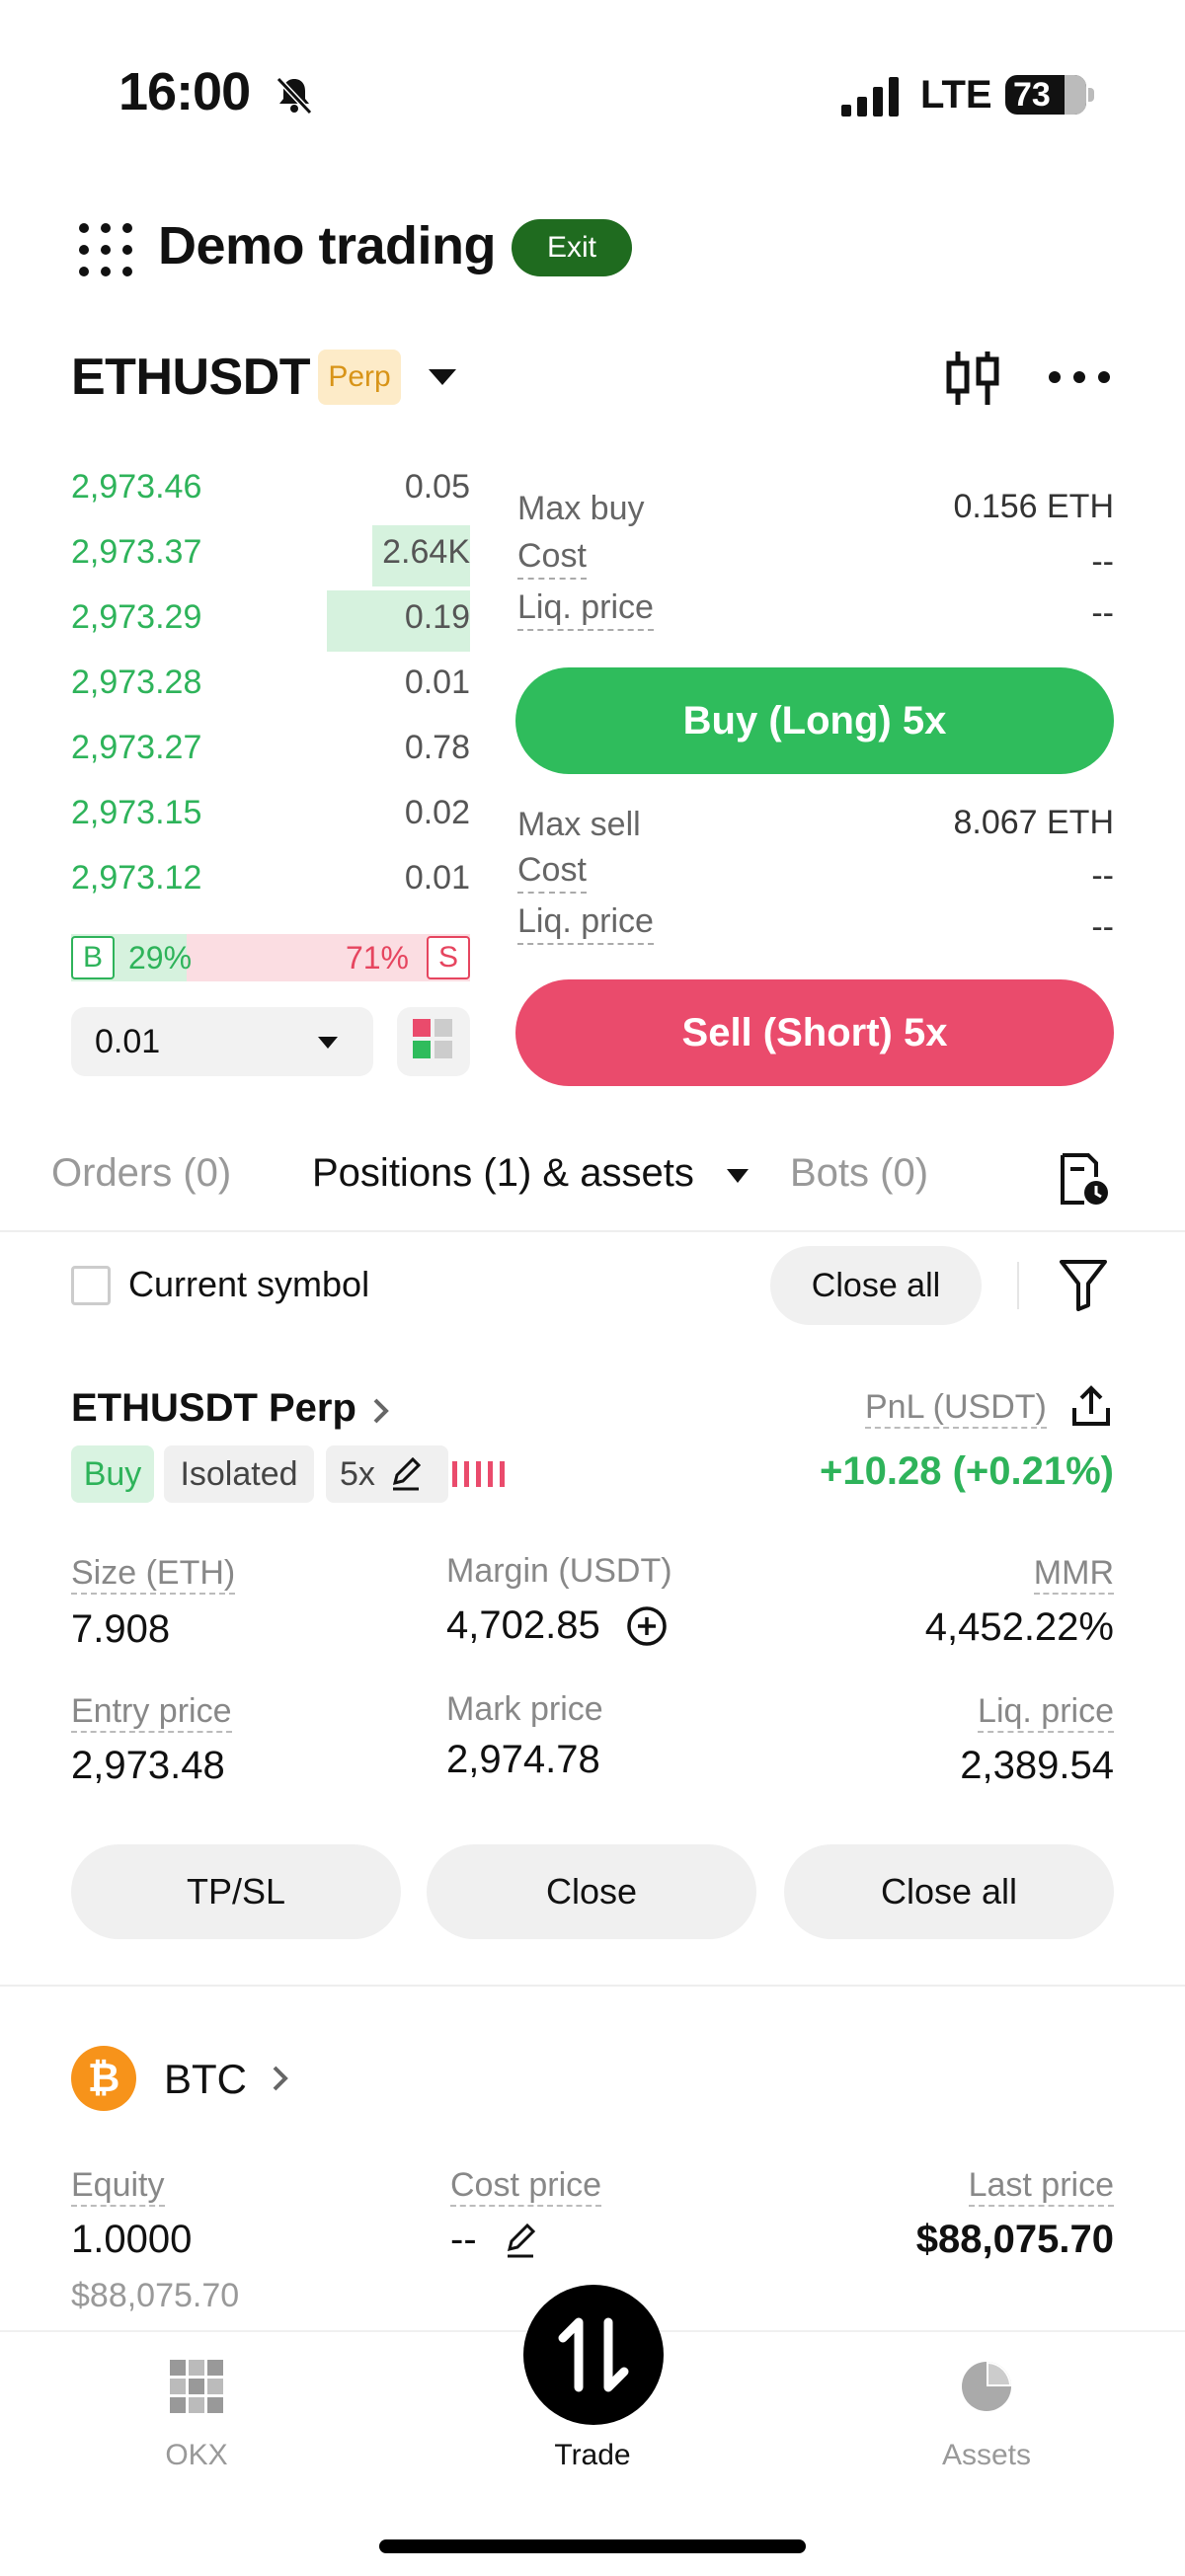  Describe the element at coordinates (271, 685) in the screenshot. I see `order-book-row: 2,973.28 0.01` at that location.